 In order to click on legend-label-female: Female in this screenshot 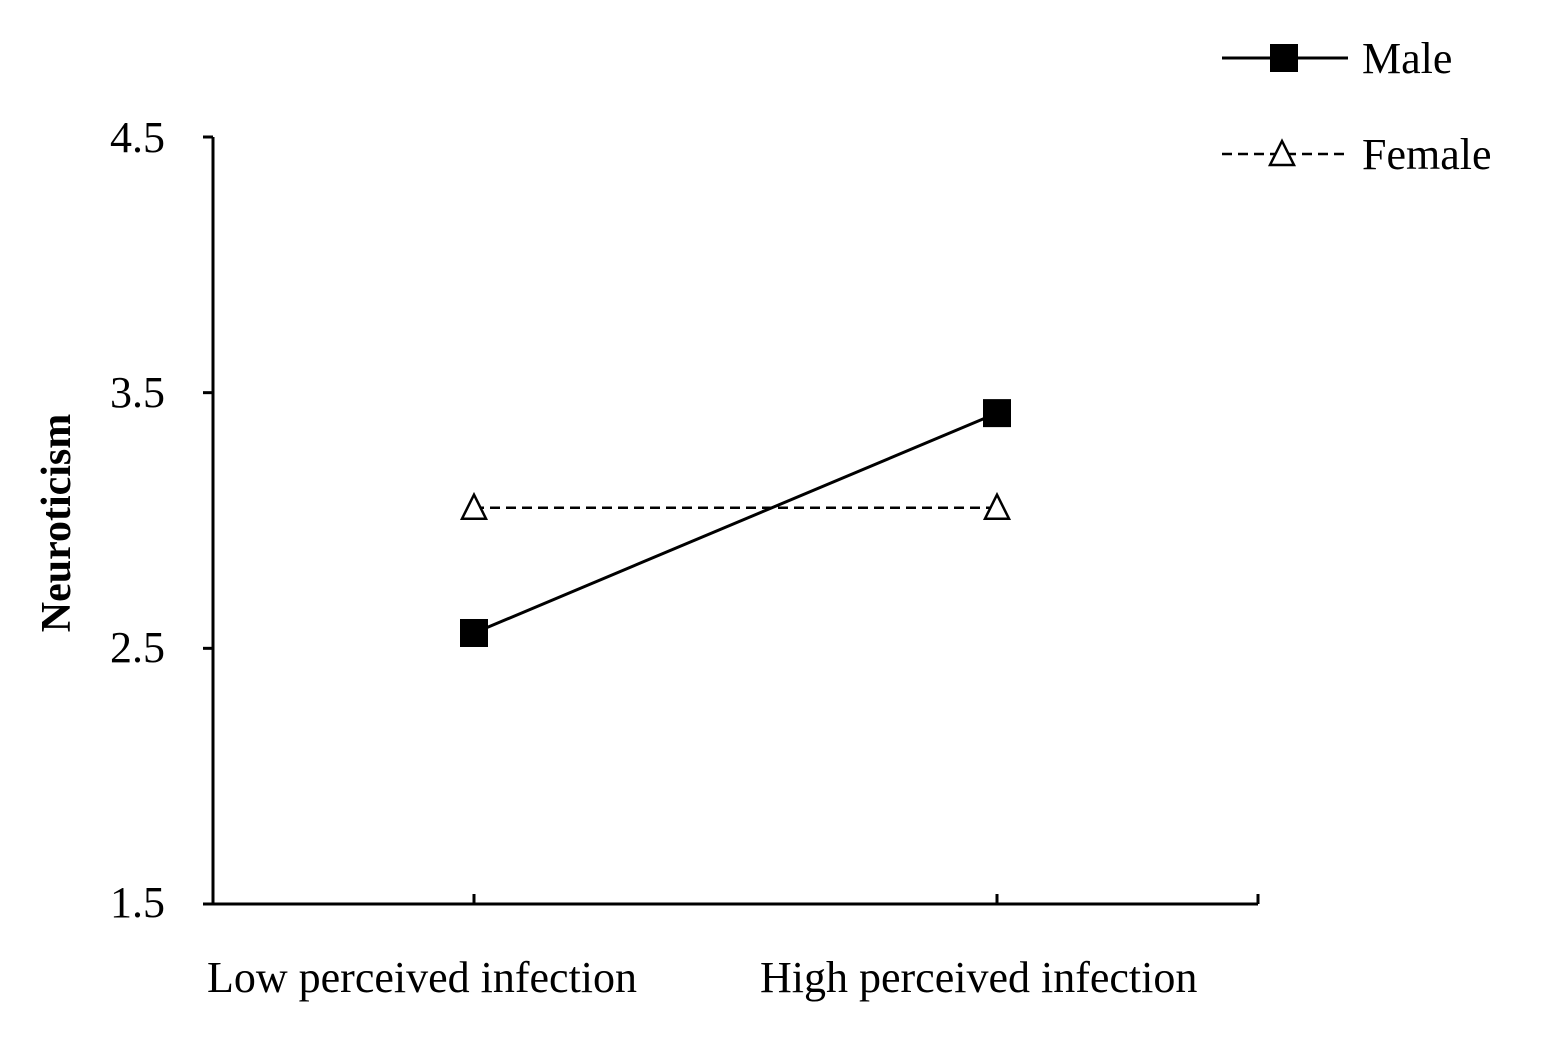, I will do `click(1427, 154)`.